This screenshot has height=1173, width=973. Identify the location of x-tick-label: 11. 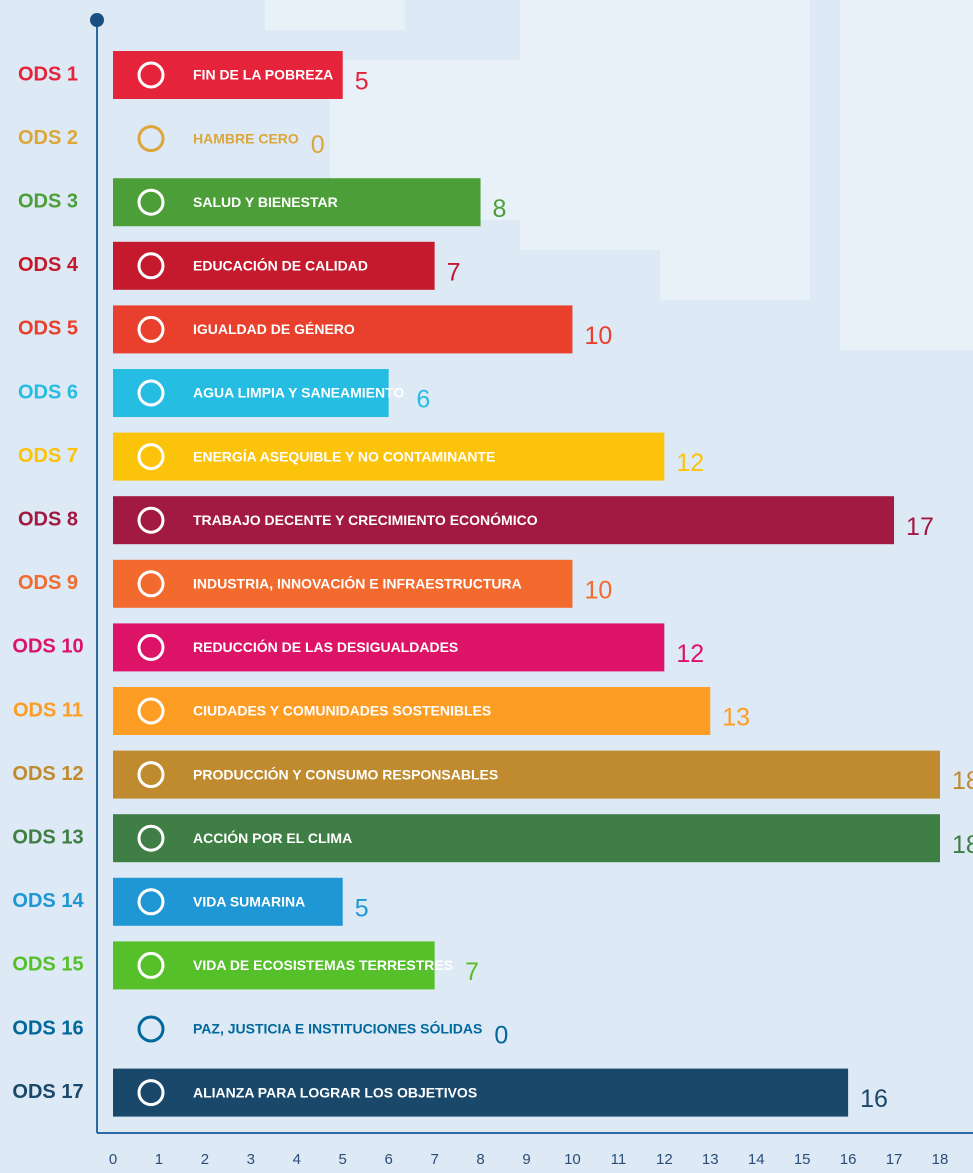
(619, 1159).